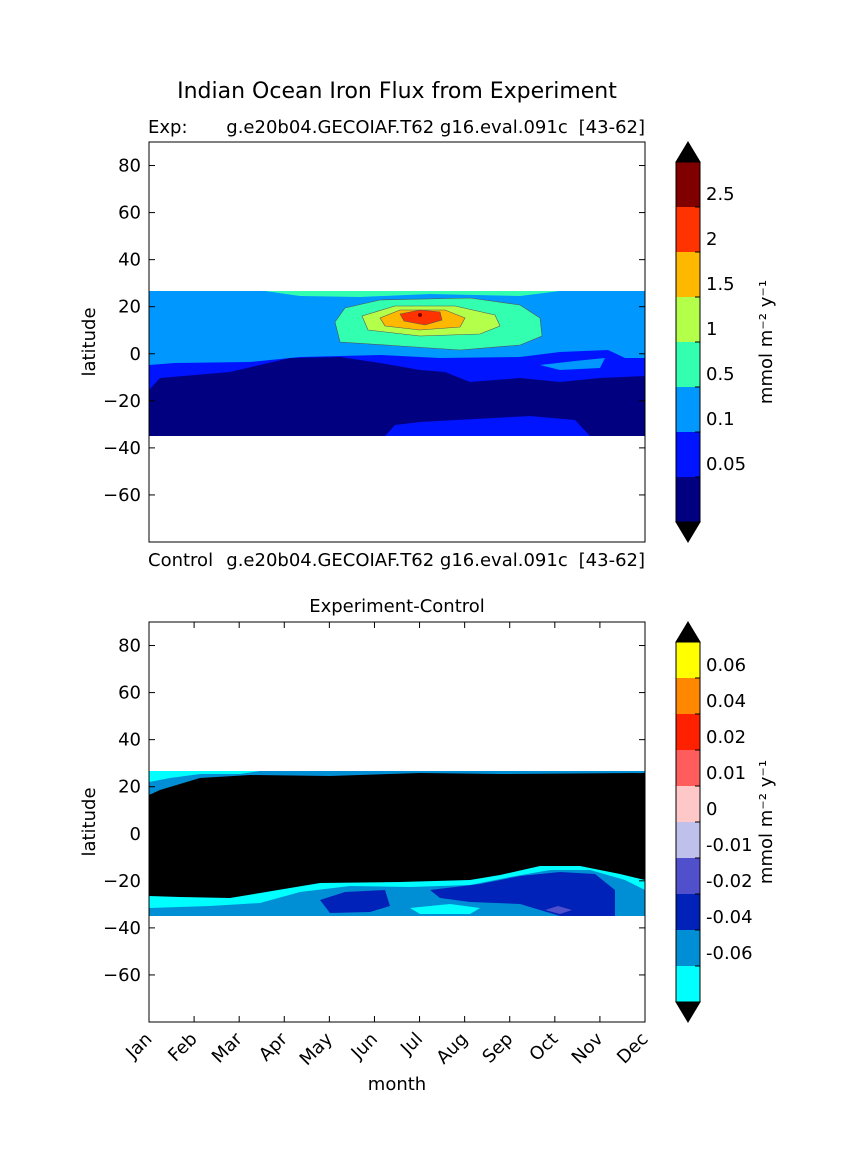  I want to click on region-south-dark-blue, so click(355, 901).